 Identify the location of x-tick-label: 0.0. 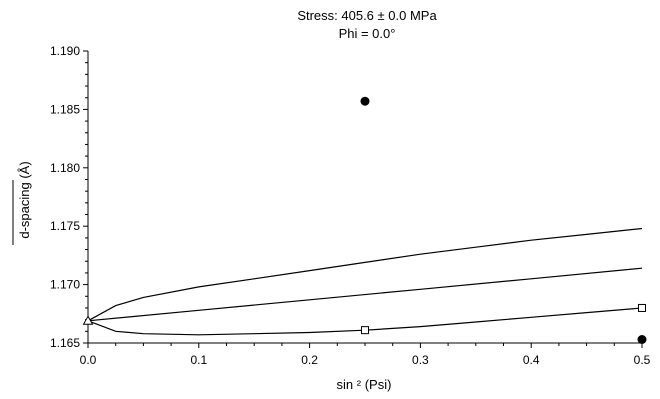
(88, 360).